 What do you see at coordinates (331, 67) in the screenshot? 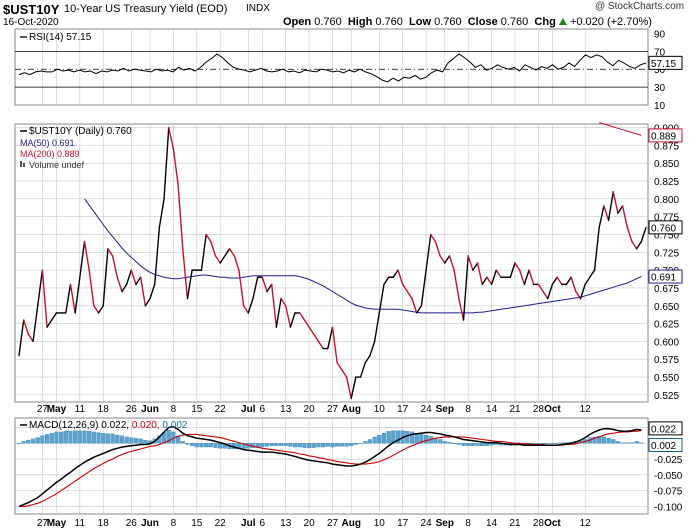
I see `rsi-frame` at bounding box center [331, 67].